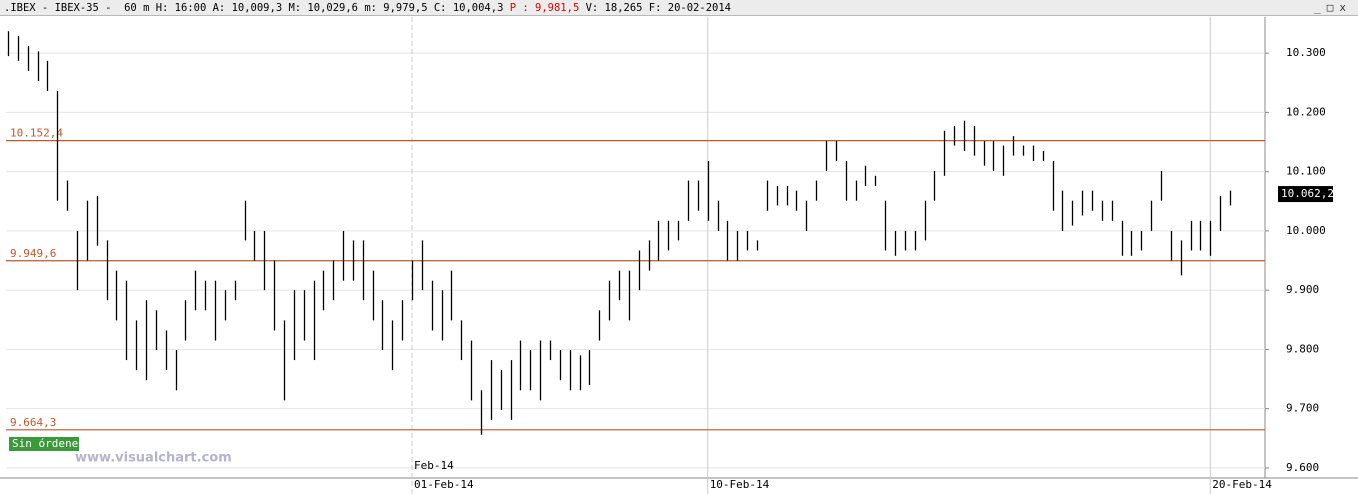 The image size is (1358, 494). I want to click on x-tick-label: 10-Feb-14, so click(740, 484).